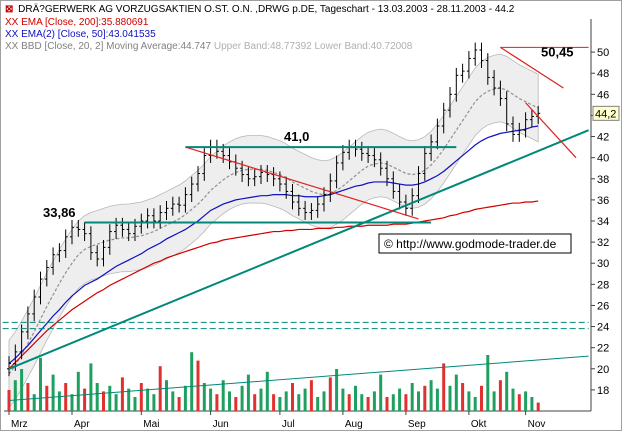 This screenshot has height=432, width=622. I want to click on y-tick-label: 42, so click(603, 138).